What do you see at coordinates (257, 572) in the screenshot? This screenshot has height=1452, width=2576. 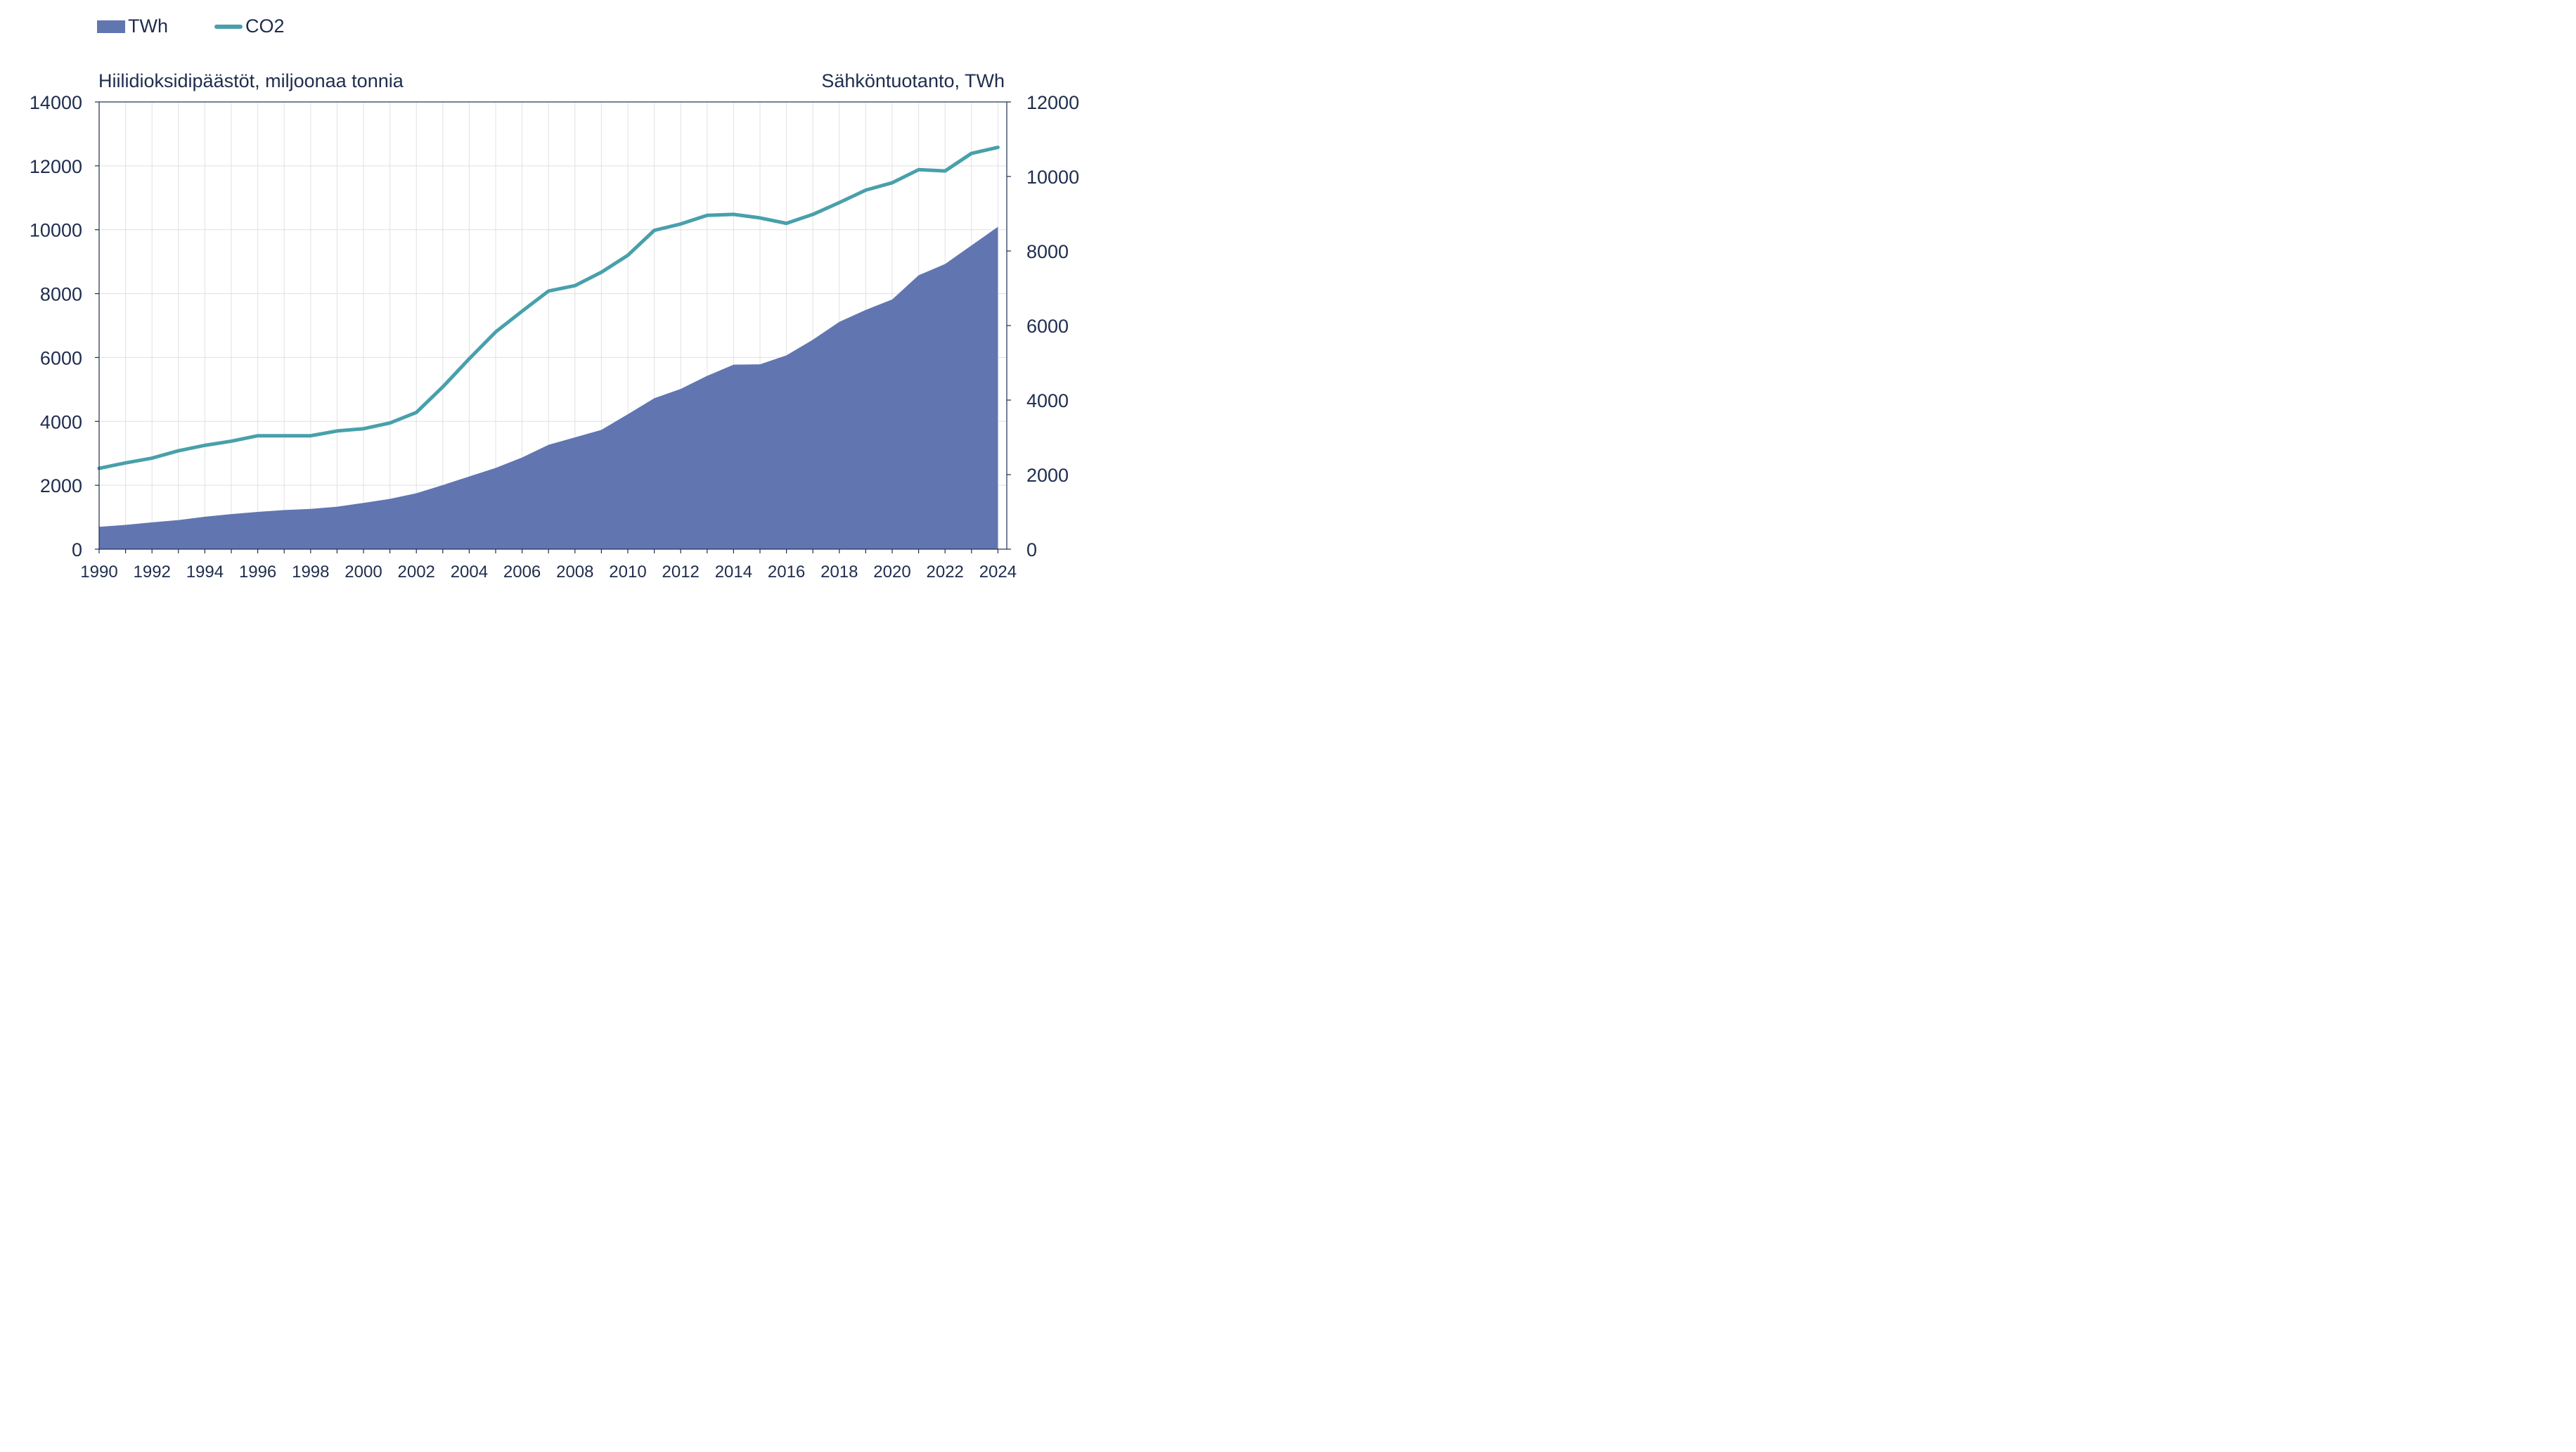 I see `x-tick-label: 1996` at bounding box center [257, 572].